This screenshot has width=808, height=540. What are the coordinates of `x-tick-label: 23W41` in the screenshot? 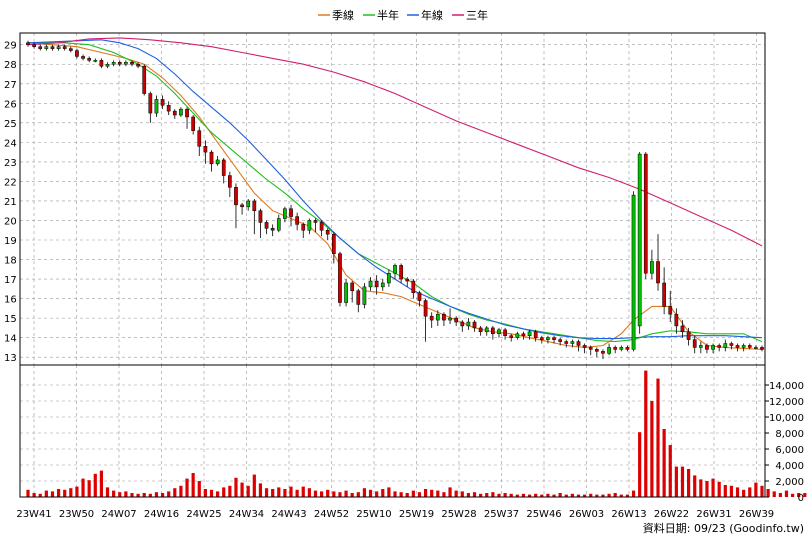 It's located at (33, 514).